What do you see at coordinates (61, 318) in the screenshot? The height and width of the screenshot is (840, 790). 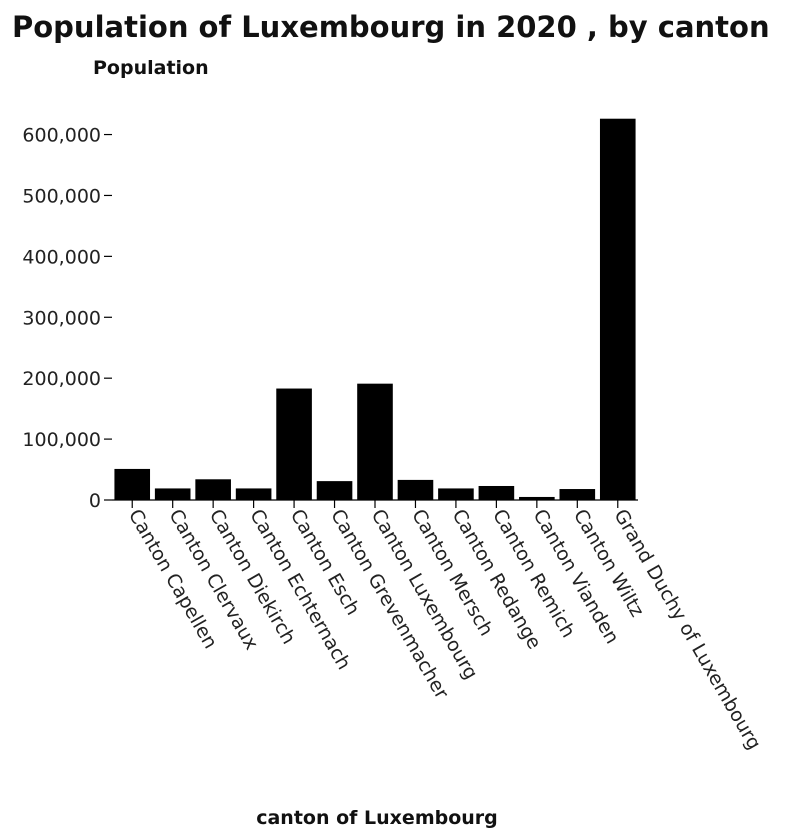 I see `y-tick-label: 300,000` at bounding box center [61, 318].